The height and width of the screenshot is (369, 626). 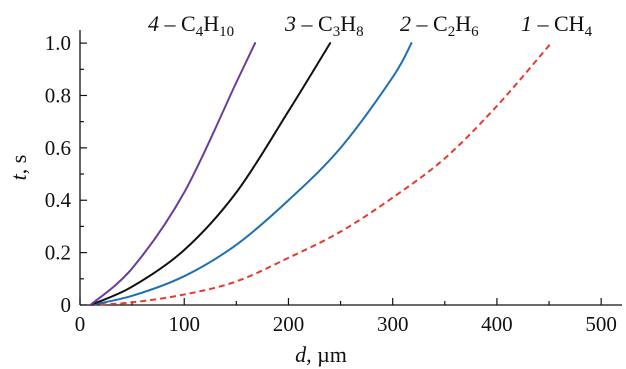 I want to click on x-tick-label: 300, so click(x=393, y=324).